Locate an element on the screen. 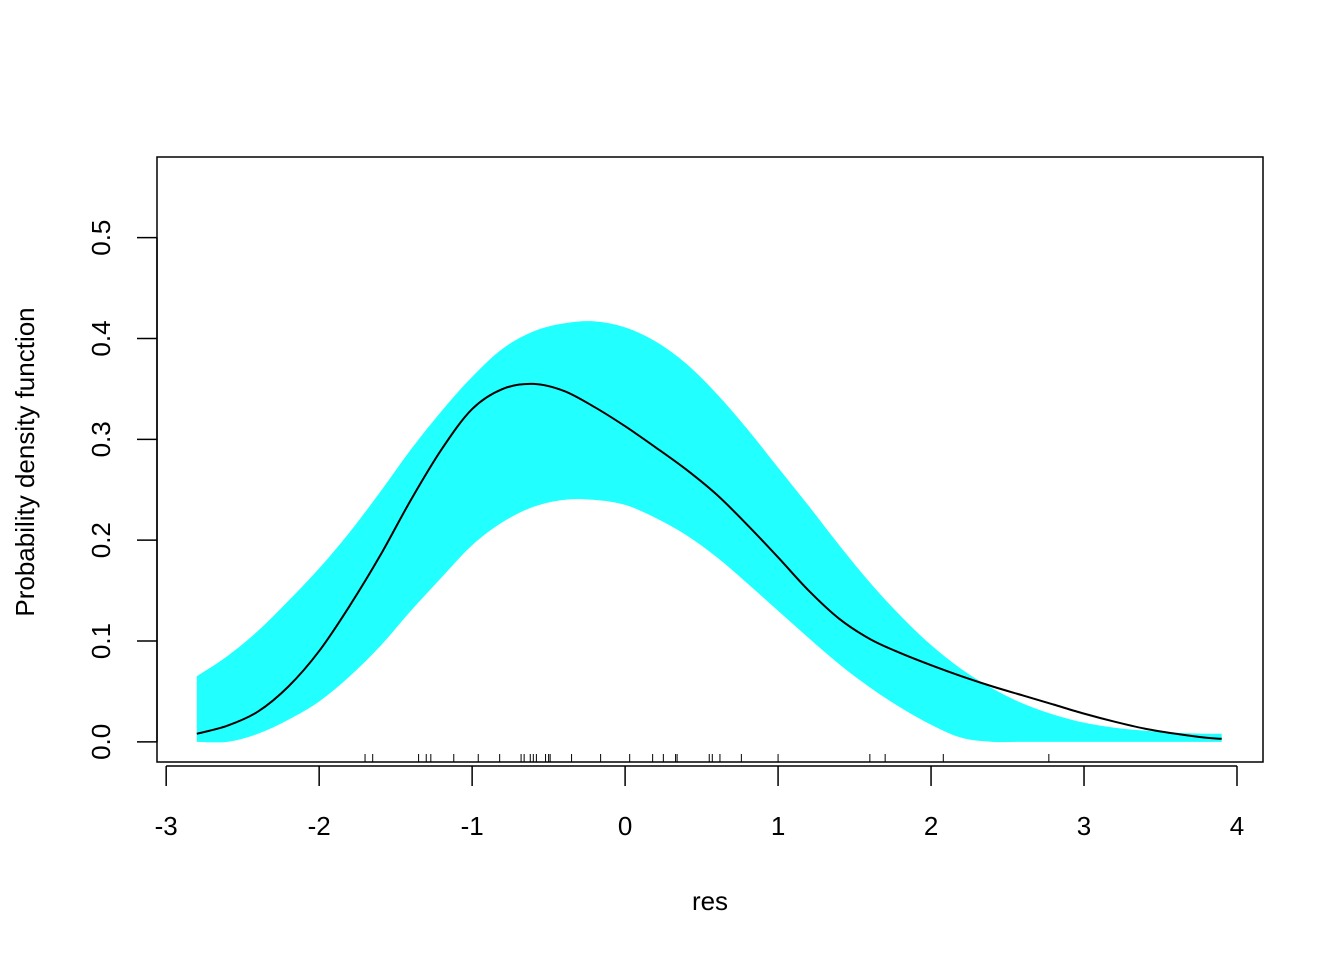  x-tick-label: -1 is located at coordinates (472, 826).